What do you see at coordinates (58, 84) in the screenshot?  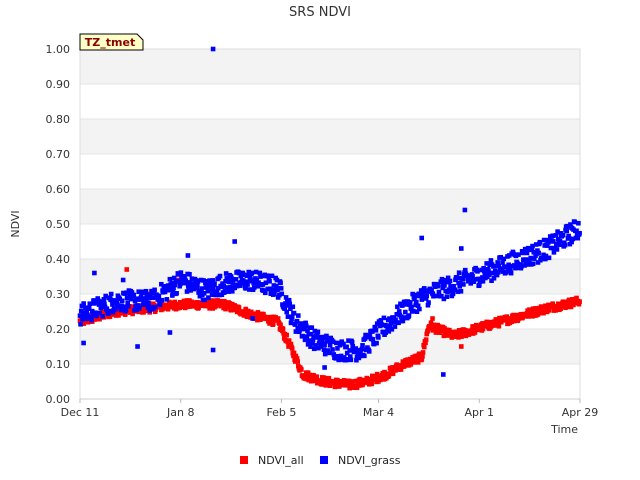 I see `y-tick-label: 0.90` at bounding box center [58, 84].